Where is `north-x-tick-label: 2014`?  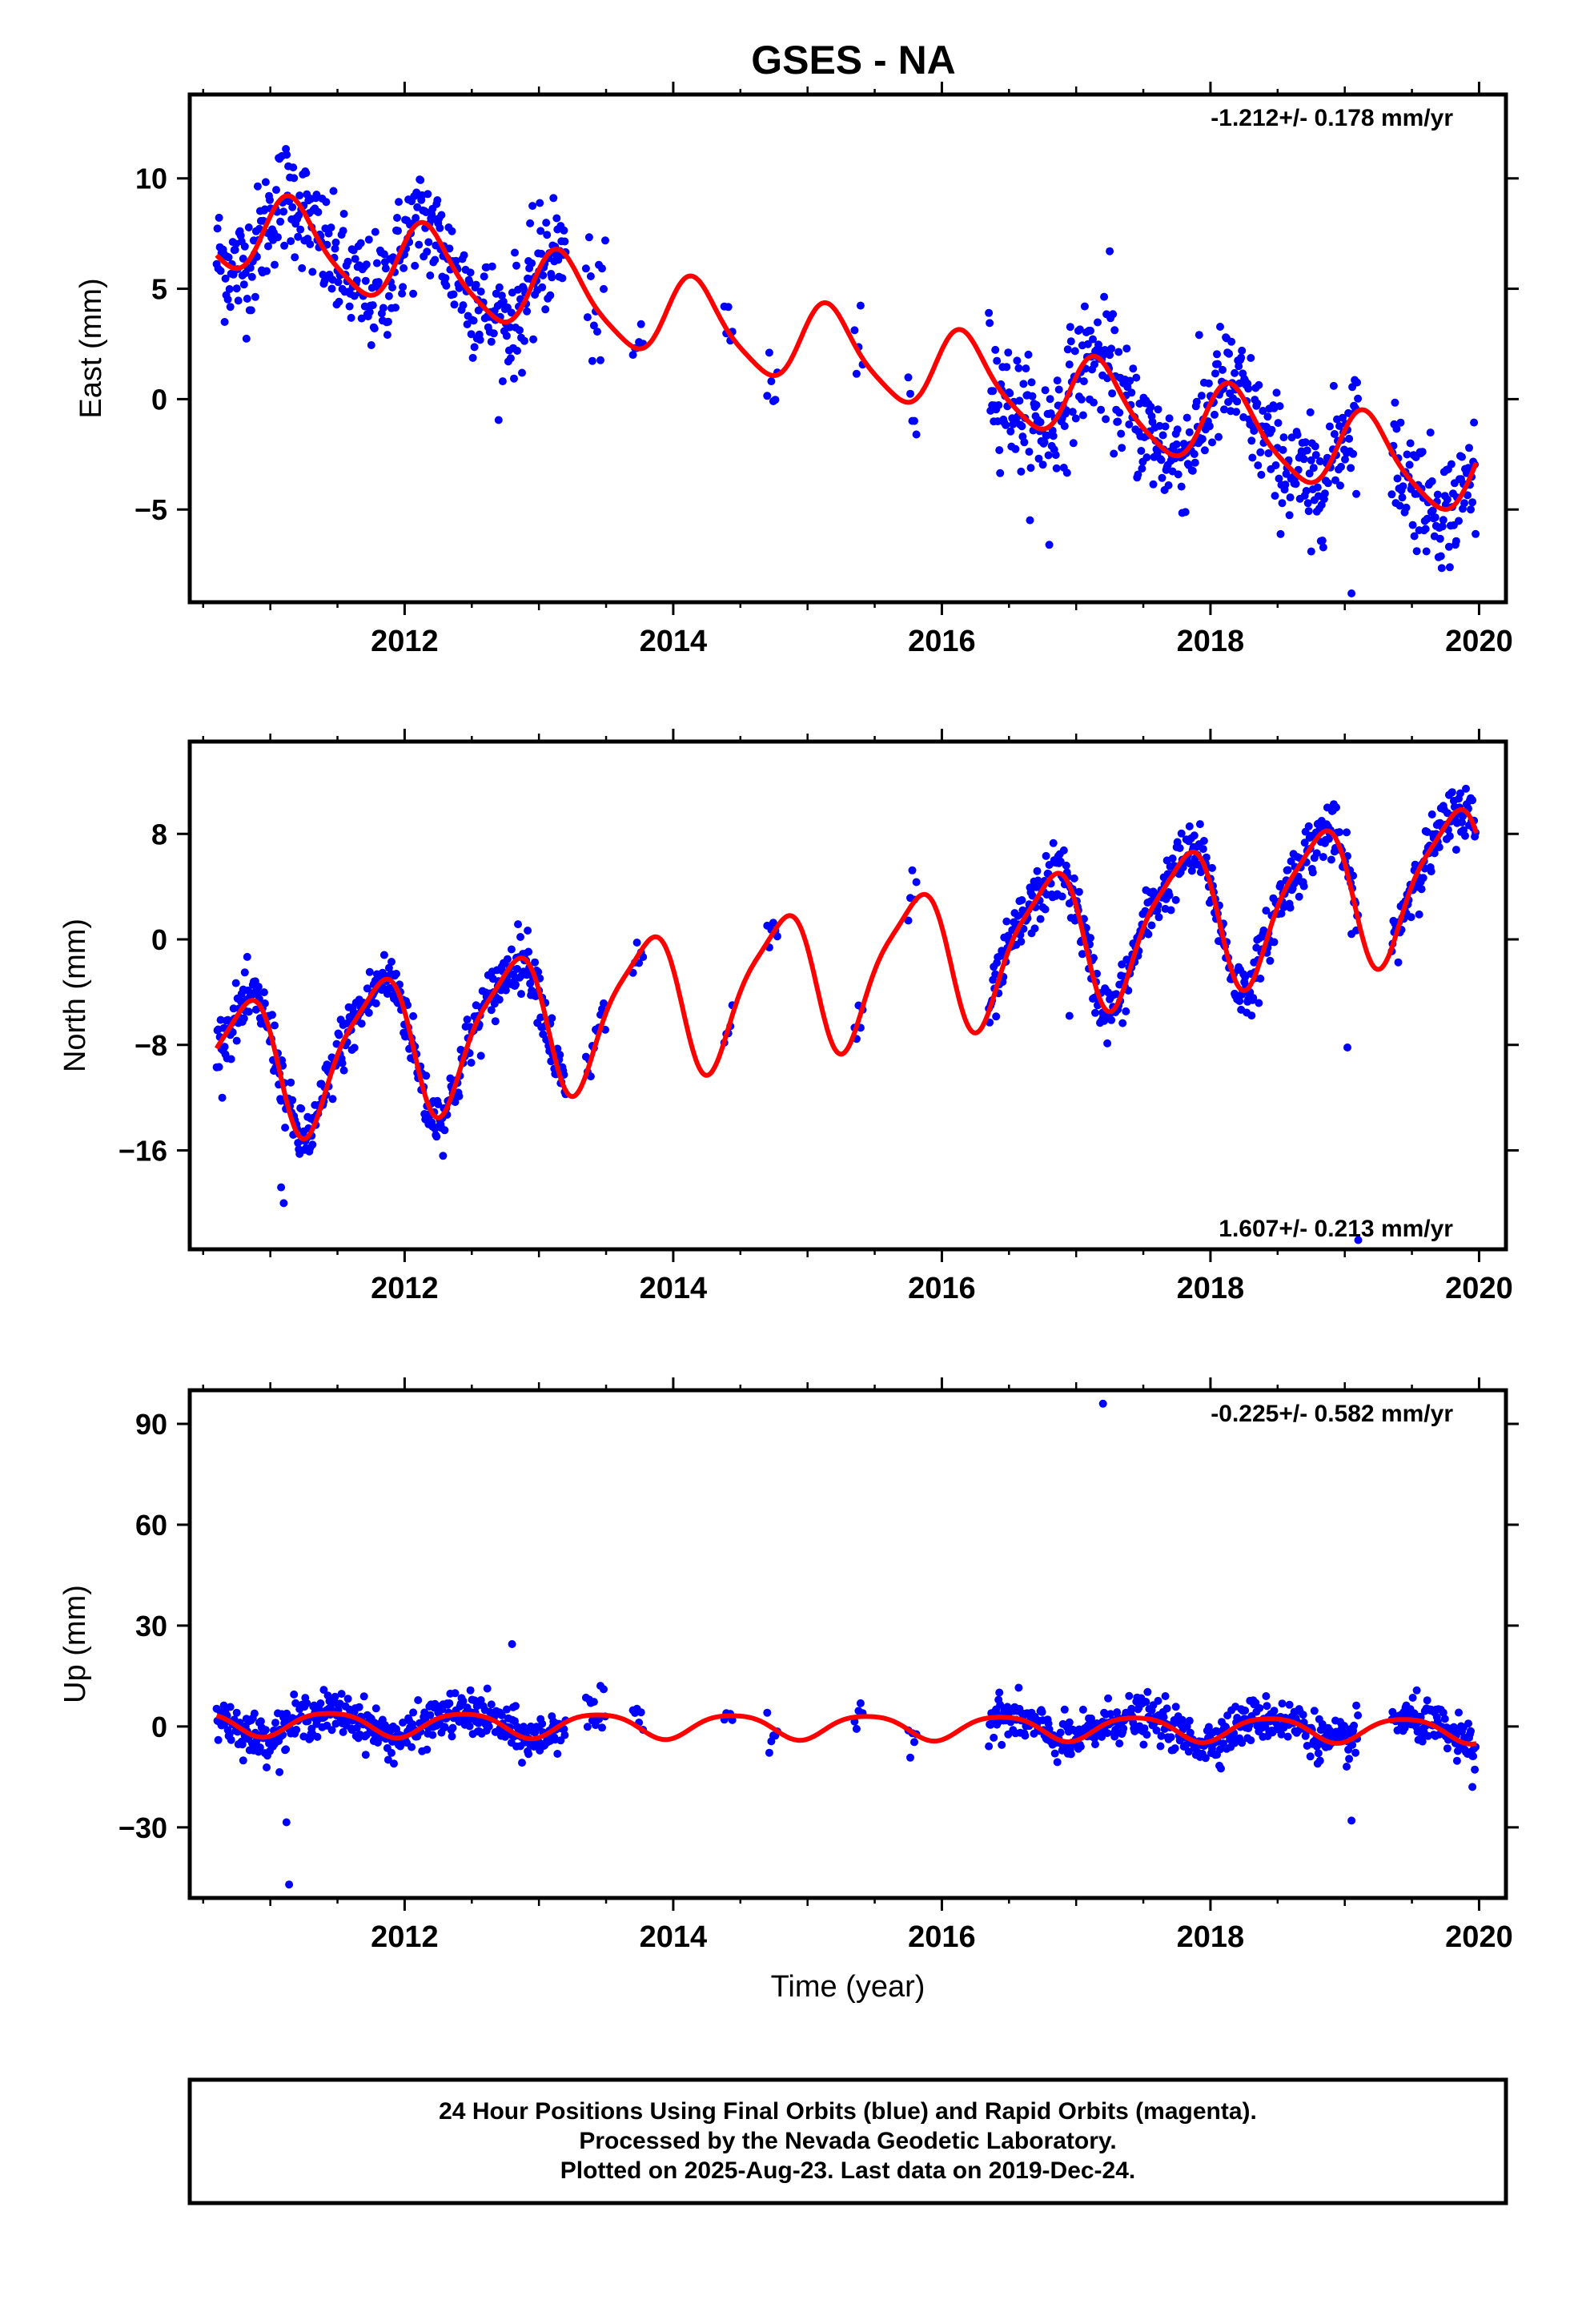 north-x-tick-label: 2014 is located at coordinates (674, 1288).